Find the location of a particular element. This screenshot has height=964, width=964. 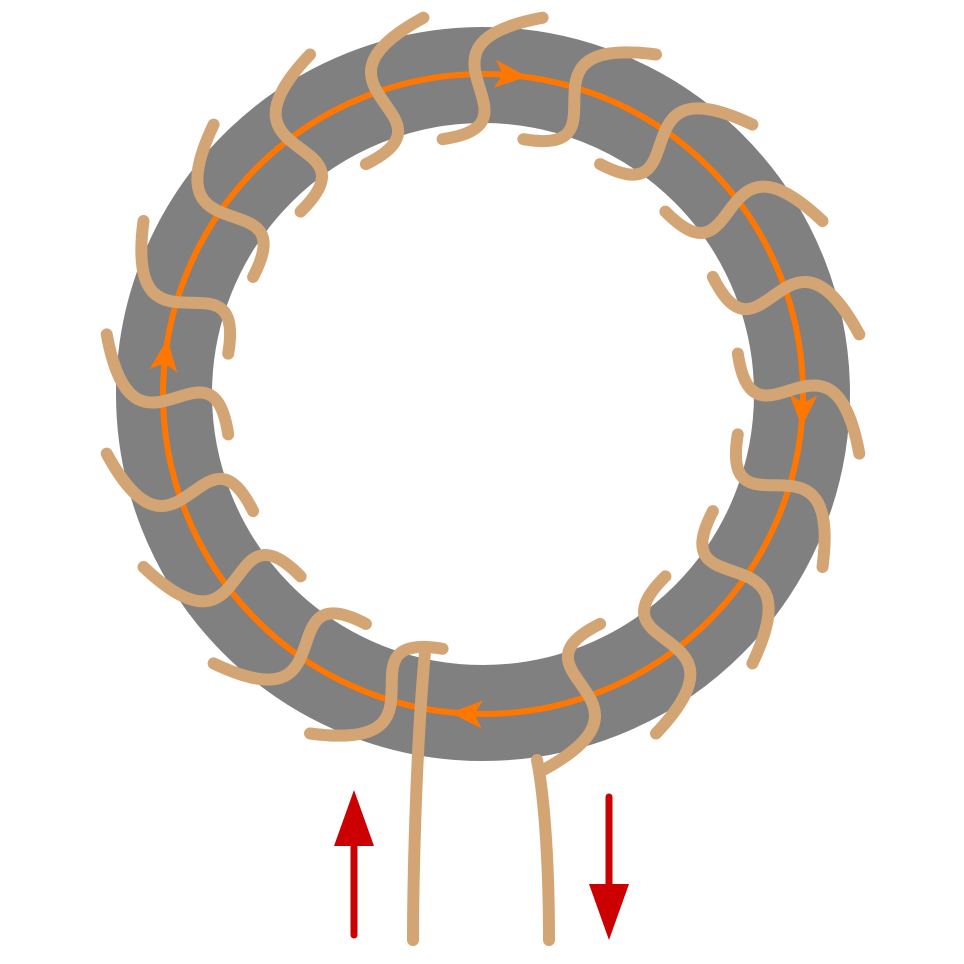

current-in-arrow is located at coordinates (354, 864).